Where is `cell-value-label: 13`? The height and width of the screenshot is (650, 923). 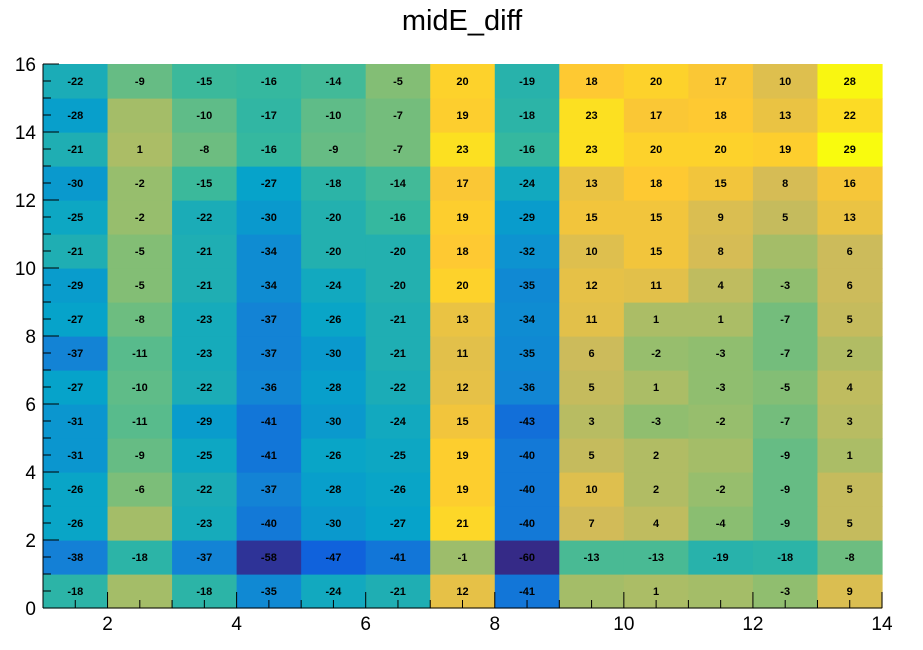
cell-value-label: 13 is located at coordinates (591, 184).